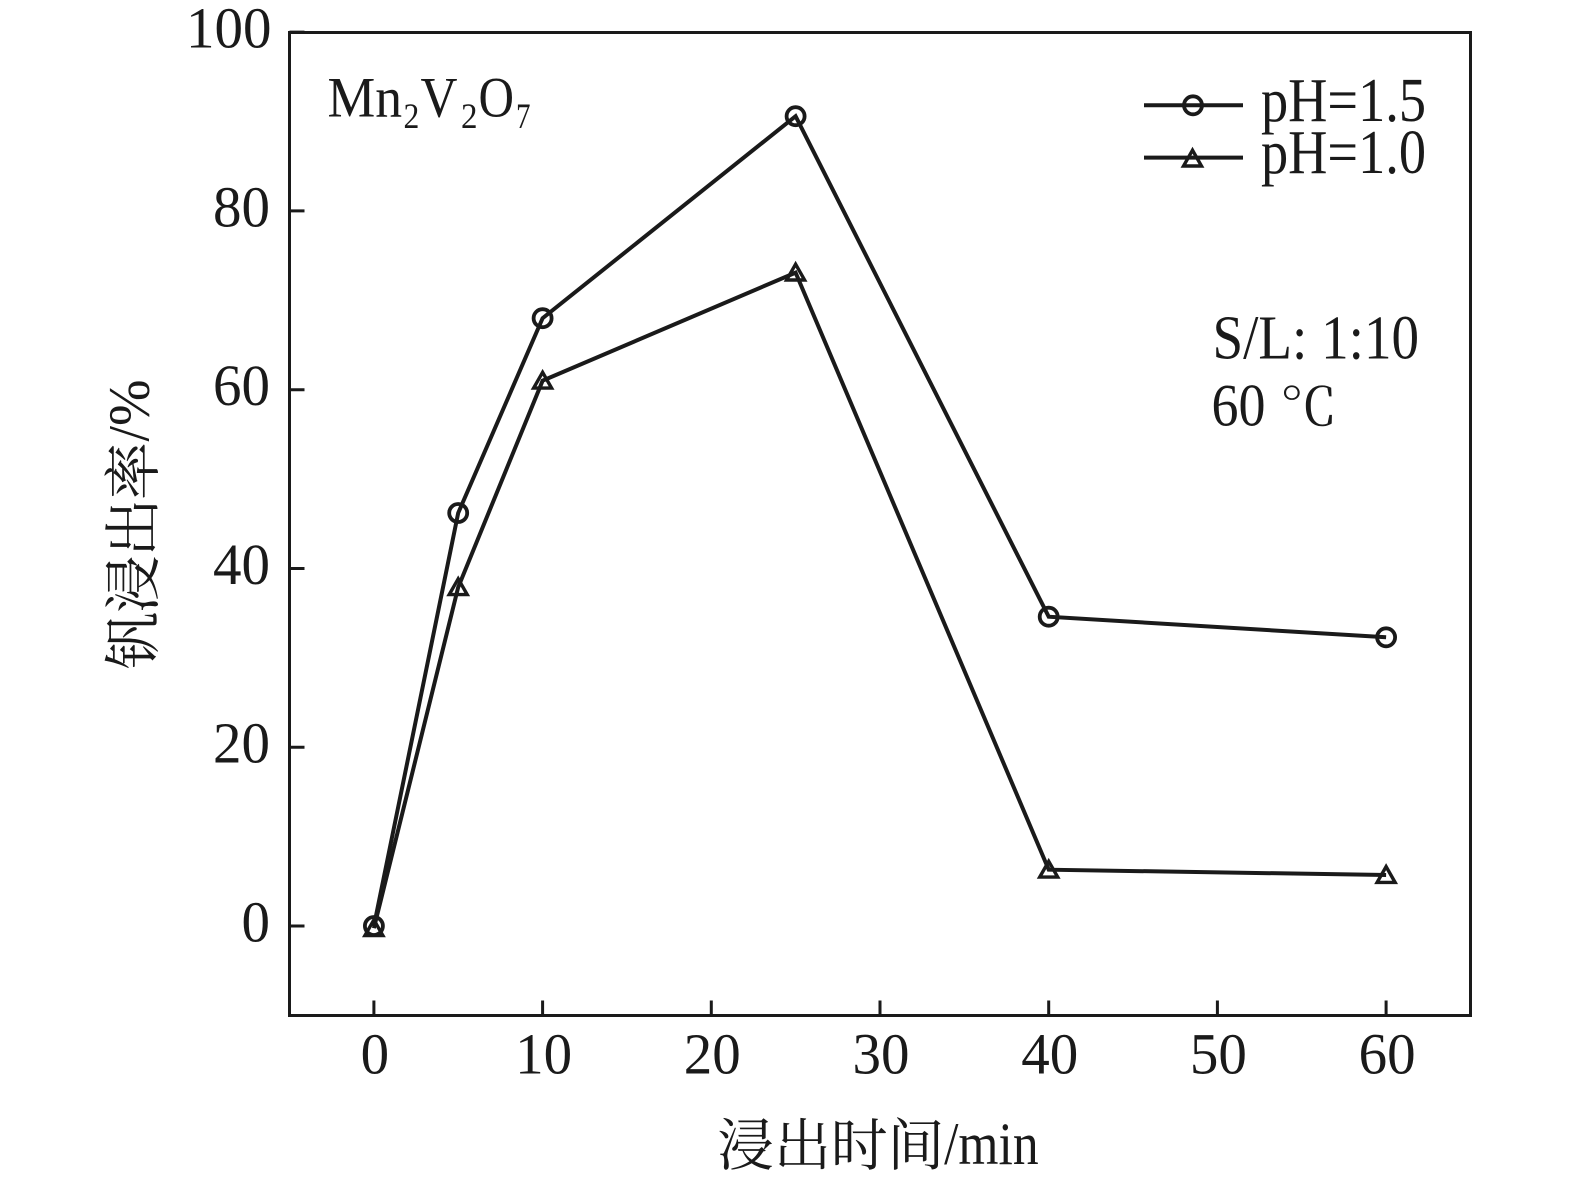 The height and width of the screenshot is (1182, 1575). I want to click on svg-text: V, so click(439, 98).